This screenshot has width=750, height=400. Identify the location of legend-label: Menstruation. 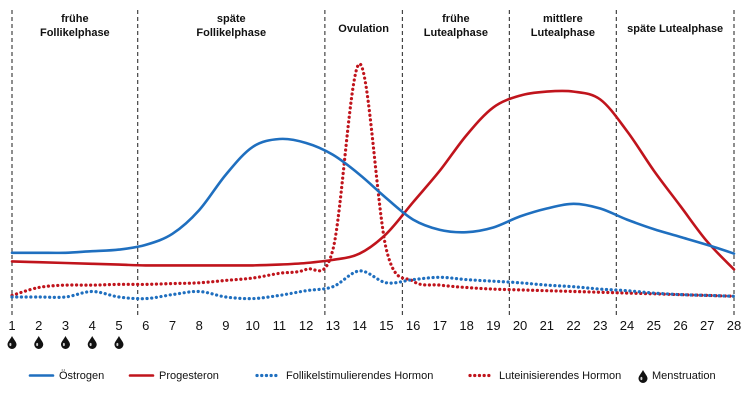
(684, 376).